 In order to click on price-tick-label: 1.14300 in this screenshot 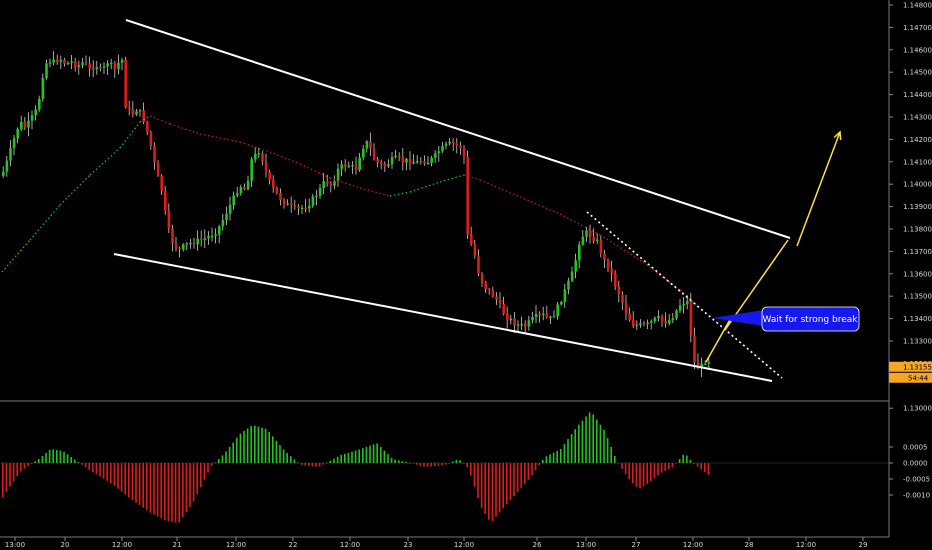, I will do `click(917, 118)`.